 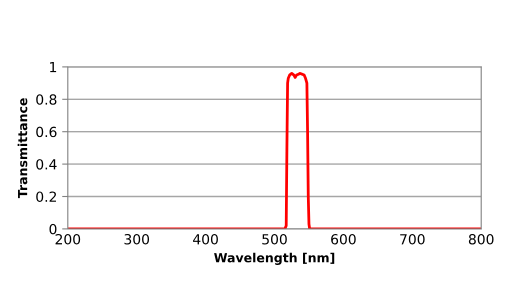 What do you see at coordinates (412, 239) in the screenshot?
I see `x-tick-label: 700` at bounding box center [412, 239].